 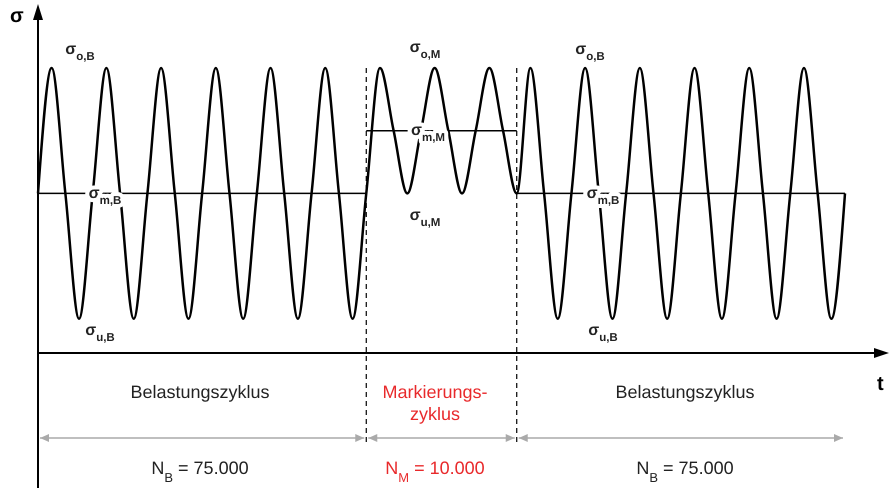 What do you see at coordinates (880, 384) in the screenshot?
I see `x-axis-title: t` at bounding box center [880, 384].